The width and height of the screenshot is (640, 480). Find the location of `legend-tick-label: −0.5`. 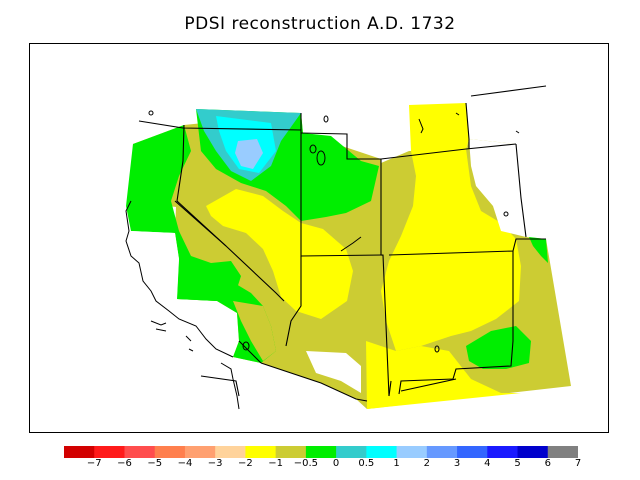

legend-tick-label: −0.5 is located at coordinates (306, 463).